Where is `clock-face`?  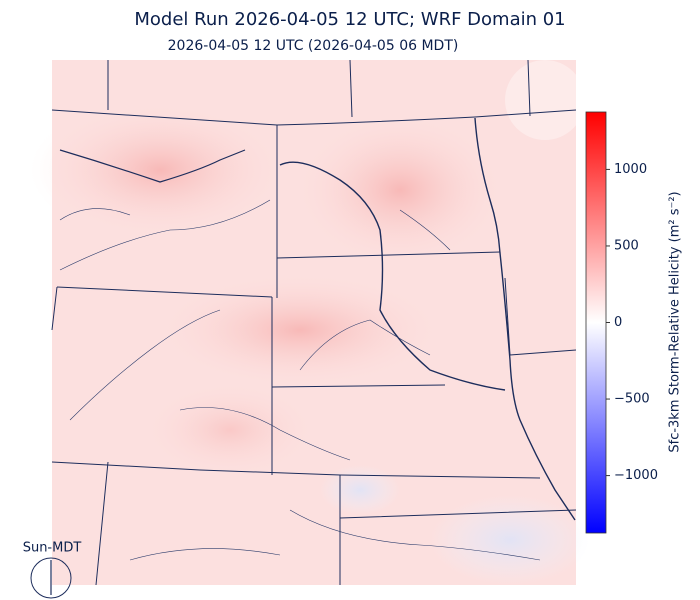
clock-face is located at coordinates (51, 578).